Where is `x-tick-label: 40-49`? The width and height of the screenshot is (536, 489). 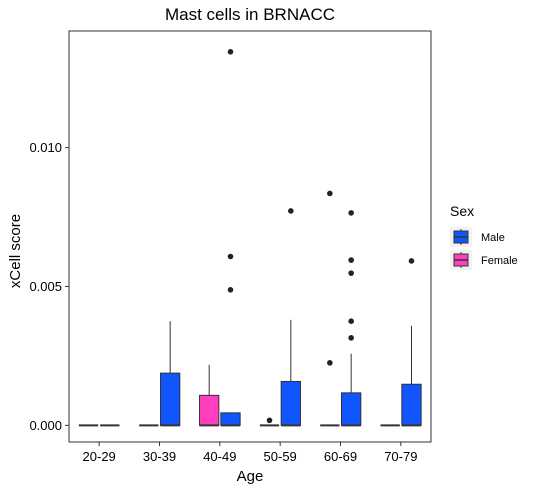 x-tick-label: 40-49 is located at coordinates (219, 456).